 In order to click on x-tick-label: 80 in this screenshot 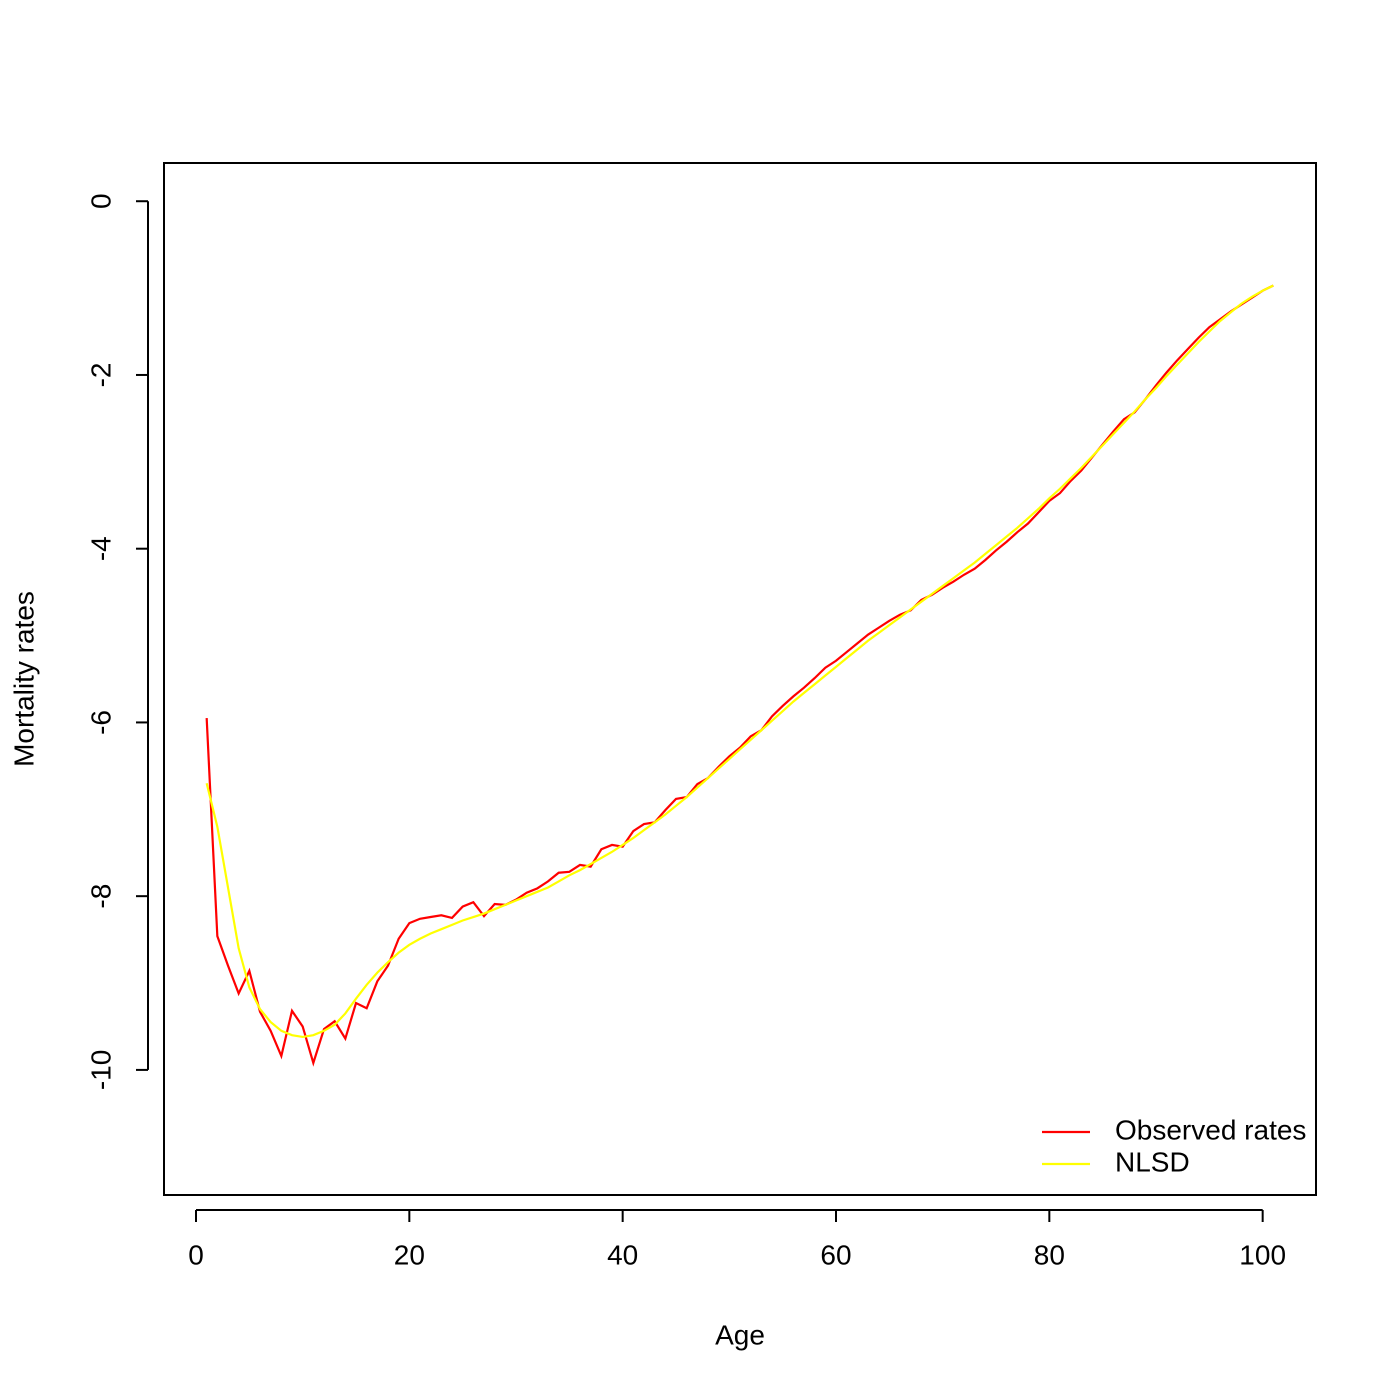, I will do `click(1049, 1254)`.